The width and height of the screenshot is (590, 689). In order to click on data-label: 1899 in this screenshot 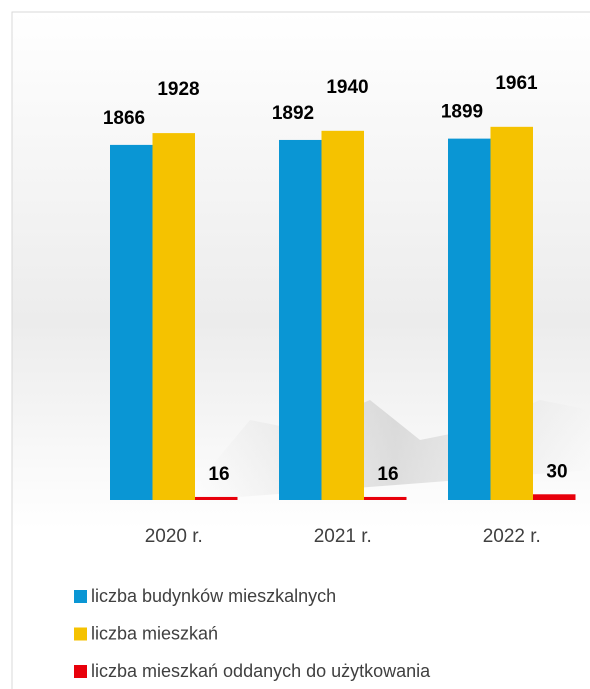, I will do `click(462, 112)`.